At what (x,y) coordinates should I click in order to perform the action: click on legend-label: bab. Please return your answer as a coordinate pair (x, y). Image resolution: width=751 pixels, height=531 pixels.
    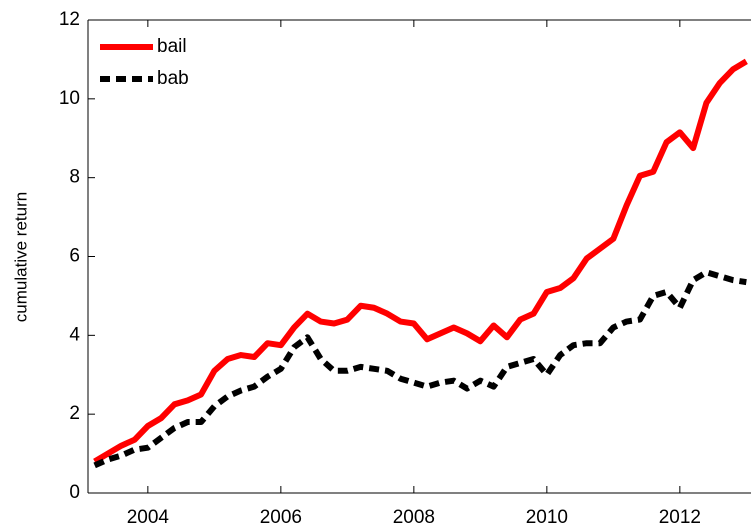
    Looking at the image, I should click on (173, 78).